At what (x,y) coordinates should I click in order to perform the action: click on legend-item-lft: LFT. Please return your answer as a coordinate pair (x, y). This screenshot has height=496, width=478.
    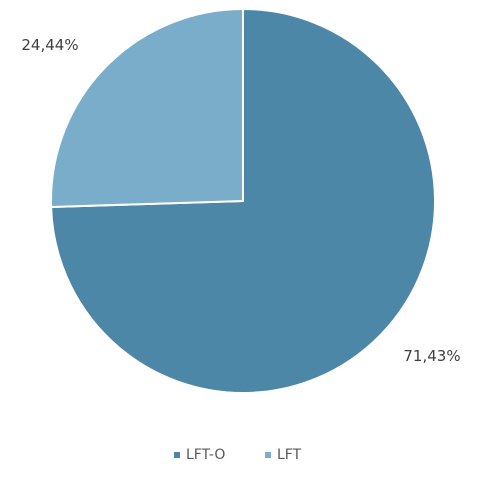
    Looking at the image, I should click on (283, 455).